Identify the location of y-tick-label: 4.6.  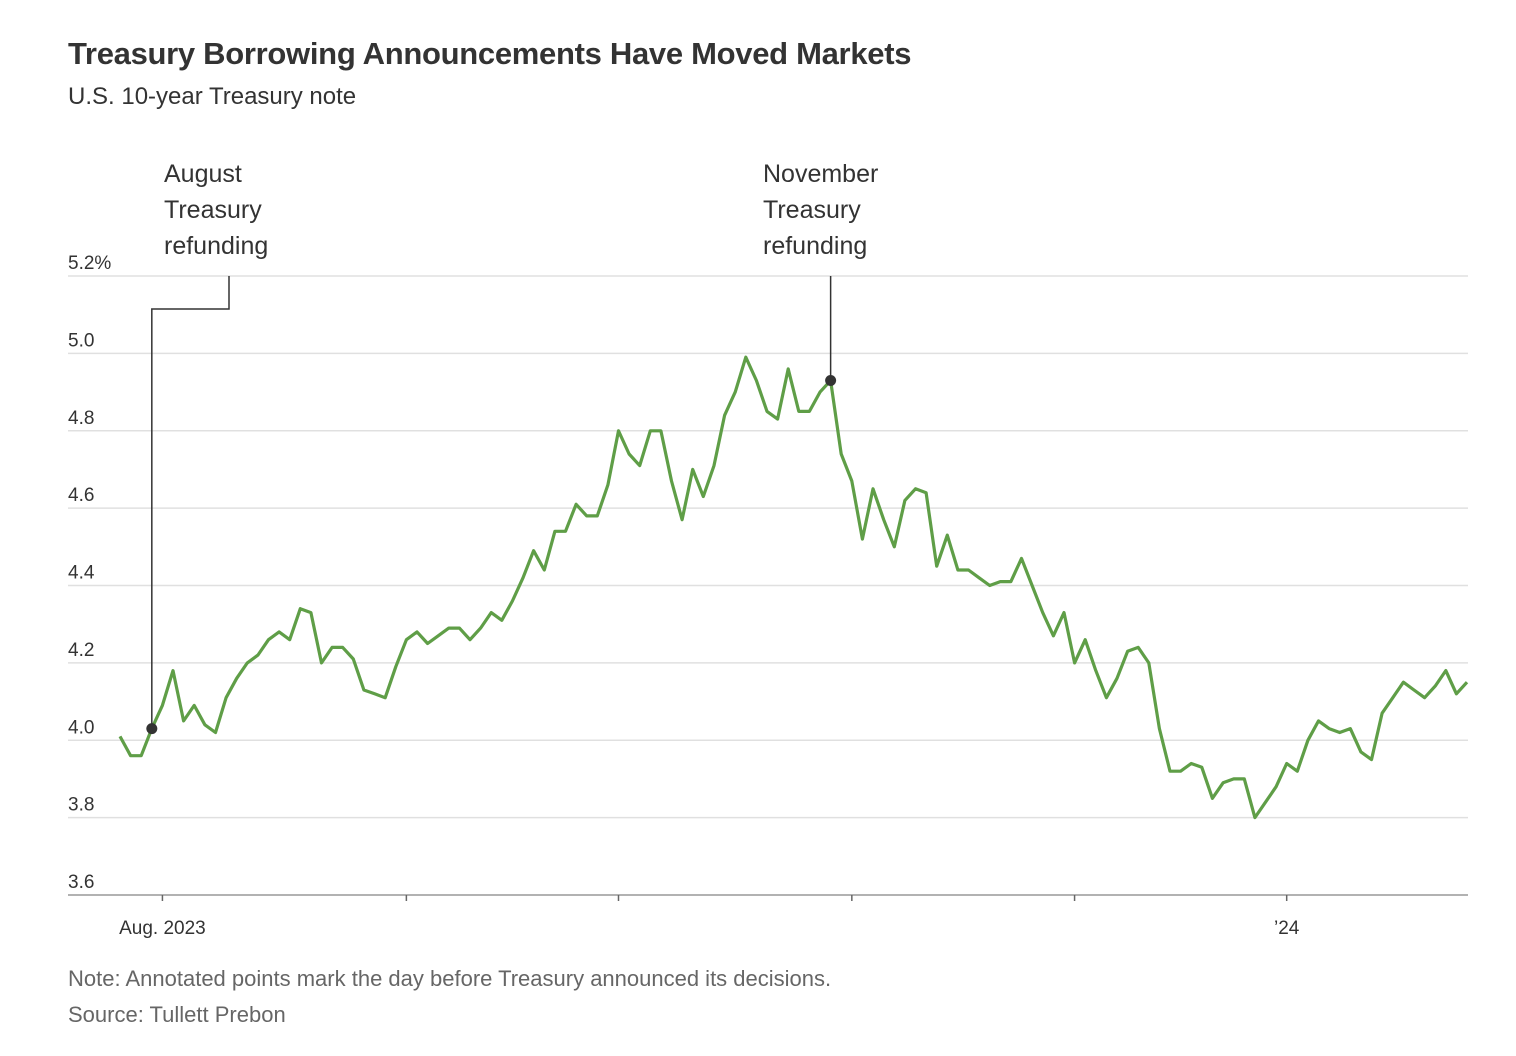
(81, 495).